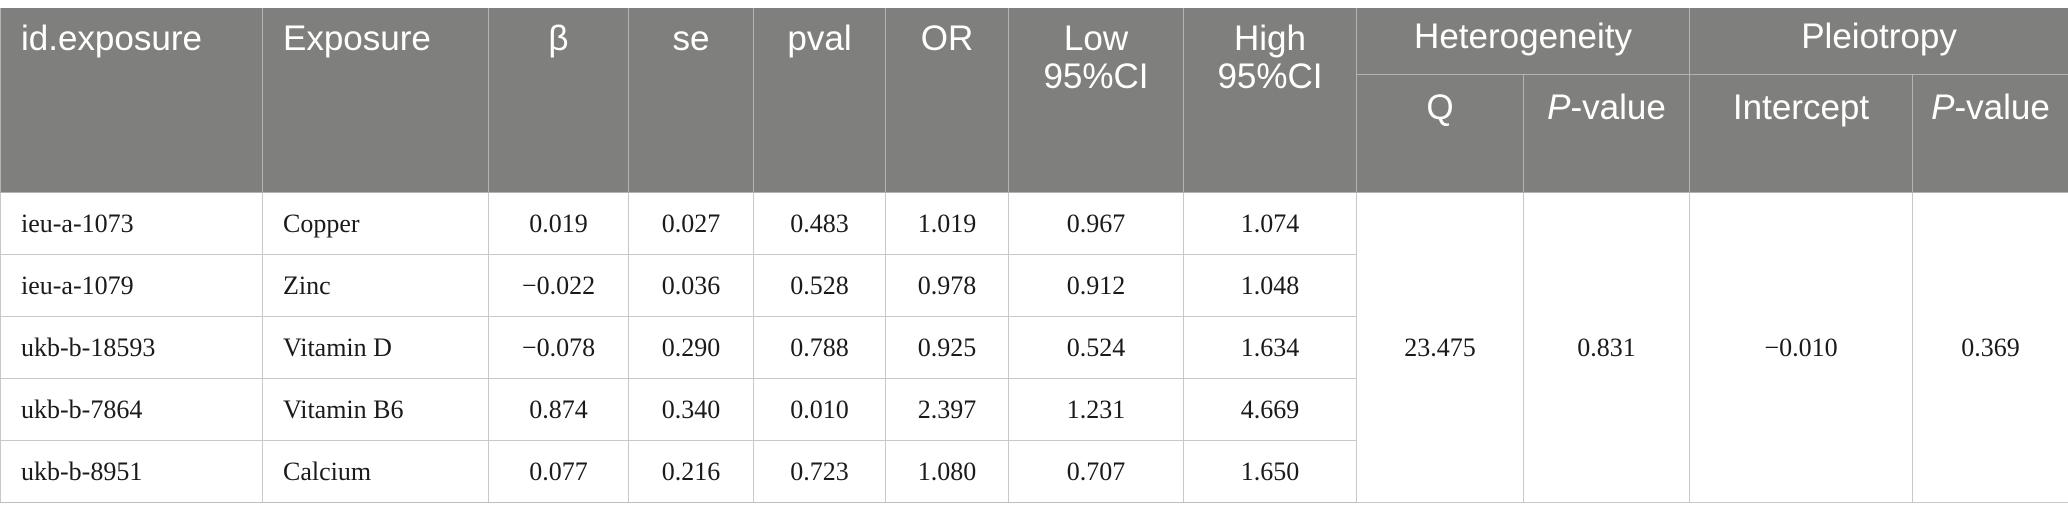  What do you see at coordinates (558, 347) in the screenshot?
I see `cell-beta: −0.078` at bounding box center [558, 347].